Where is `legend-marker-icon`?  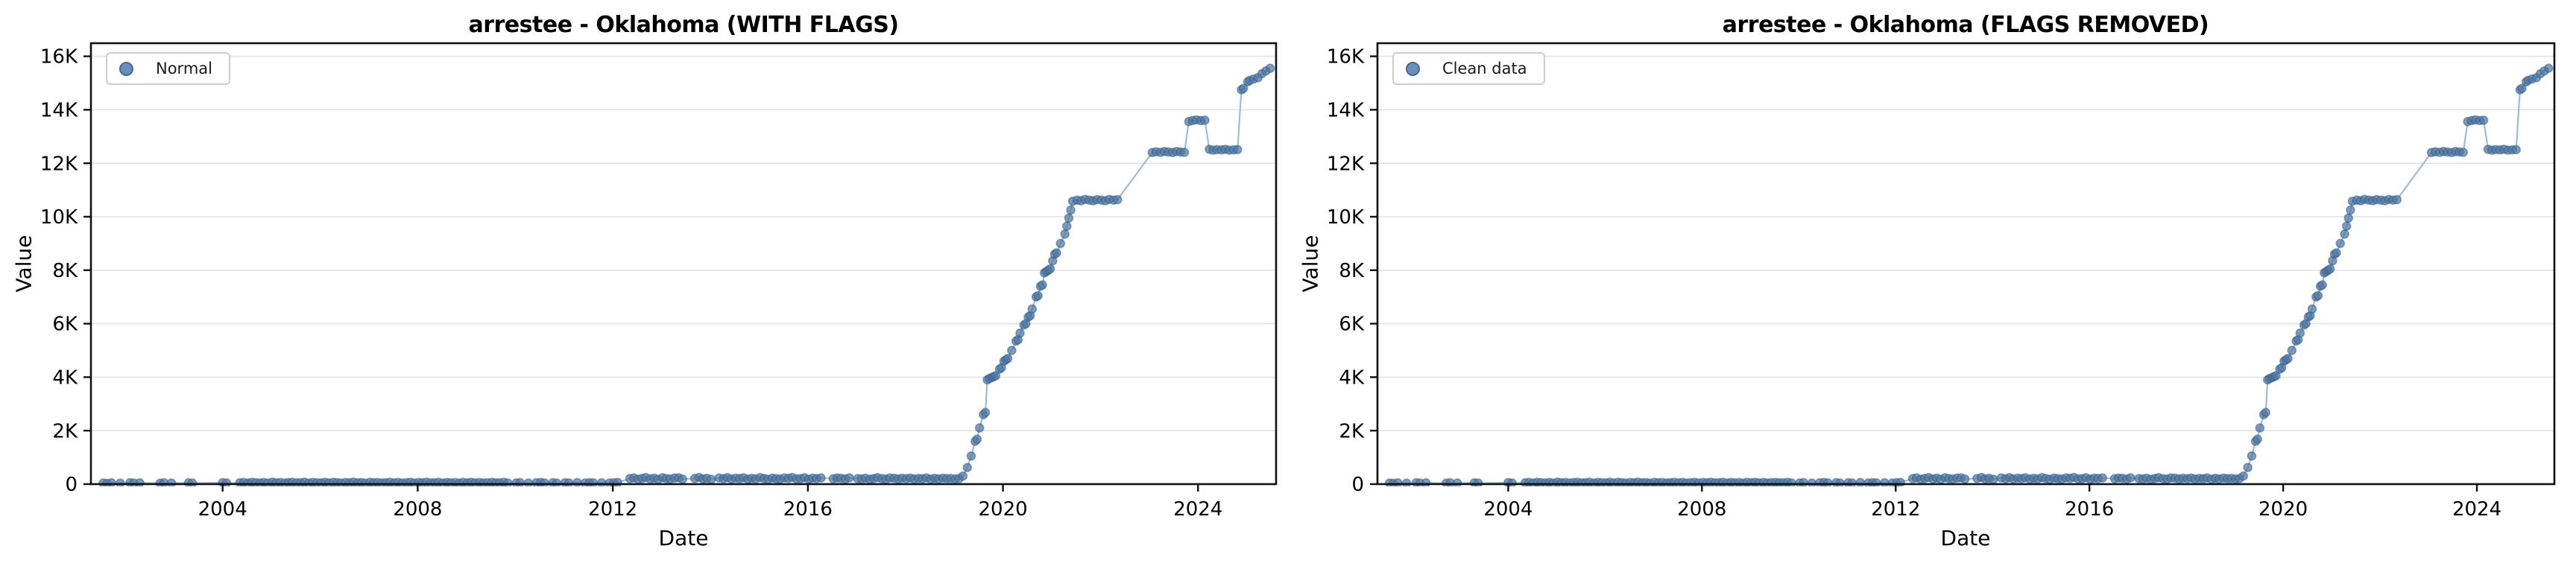 legend-marker-icon is located at coordinates (126, 68).